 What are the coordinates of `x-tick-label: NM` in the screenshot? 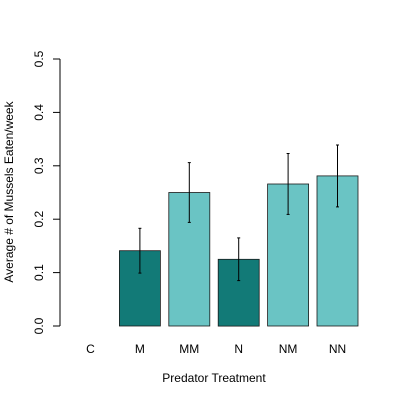 It's located at (288, 349).